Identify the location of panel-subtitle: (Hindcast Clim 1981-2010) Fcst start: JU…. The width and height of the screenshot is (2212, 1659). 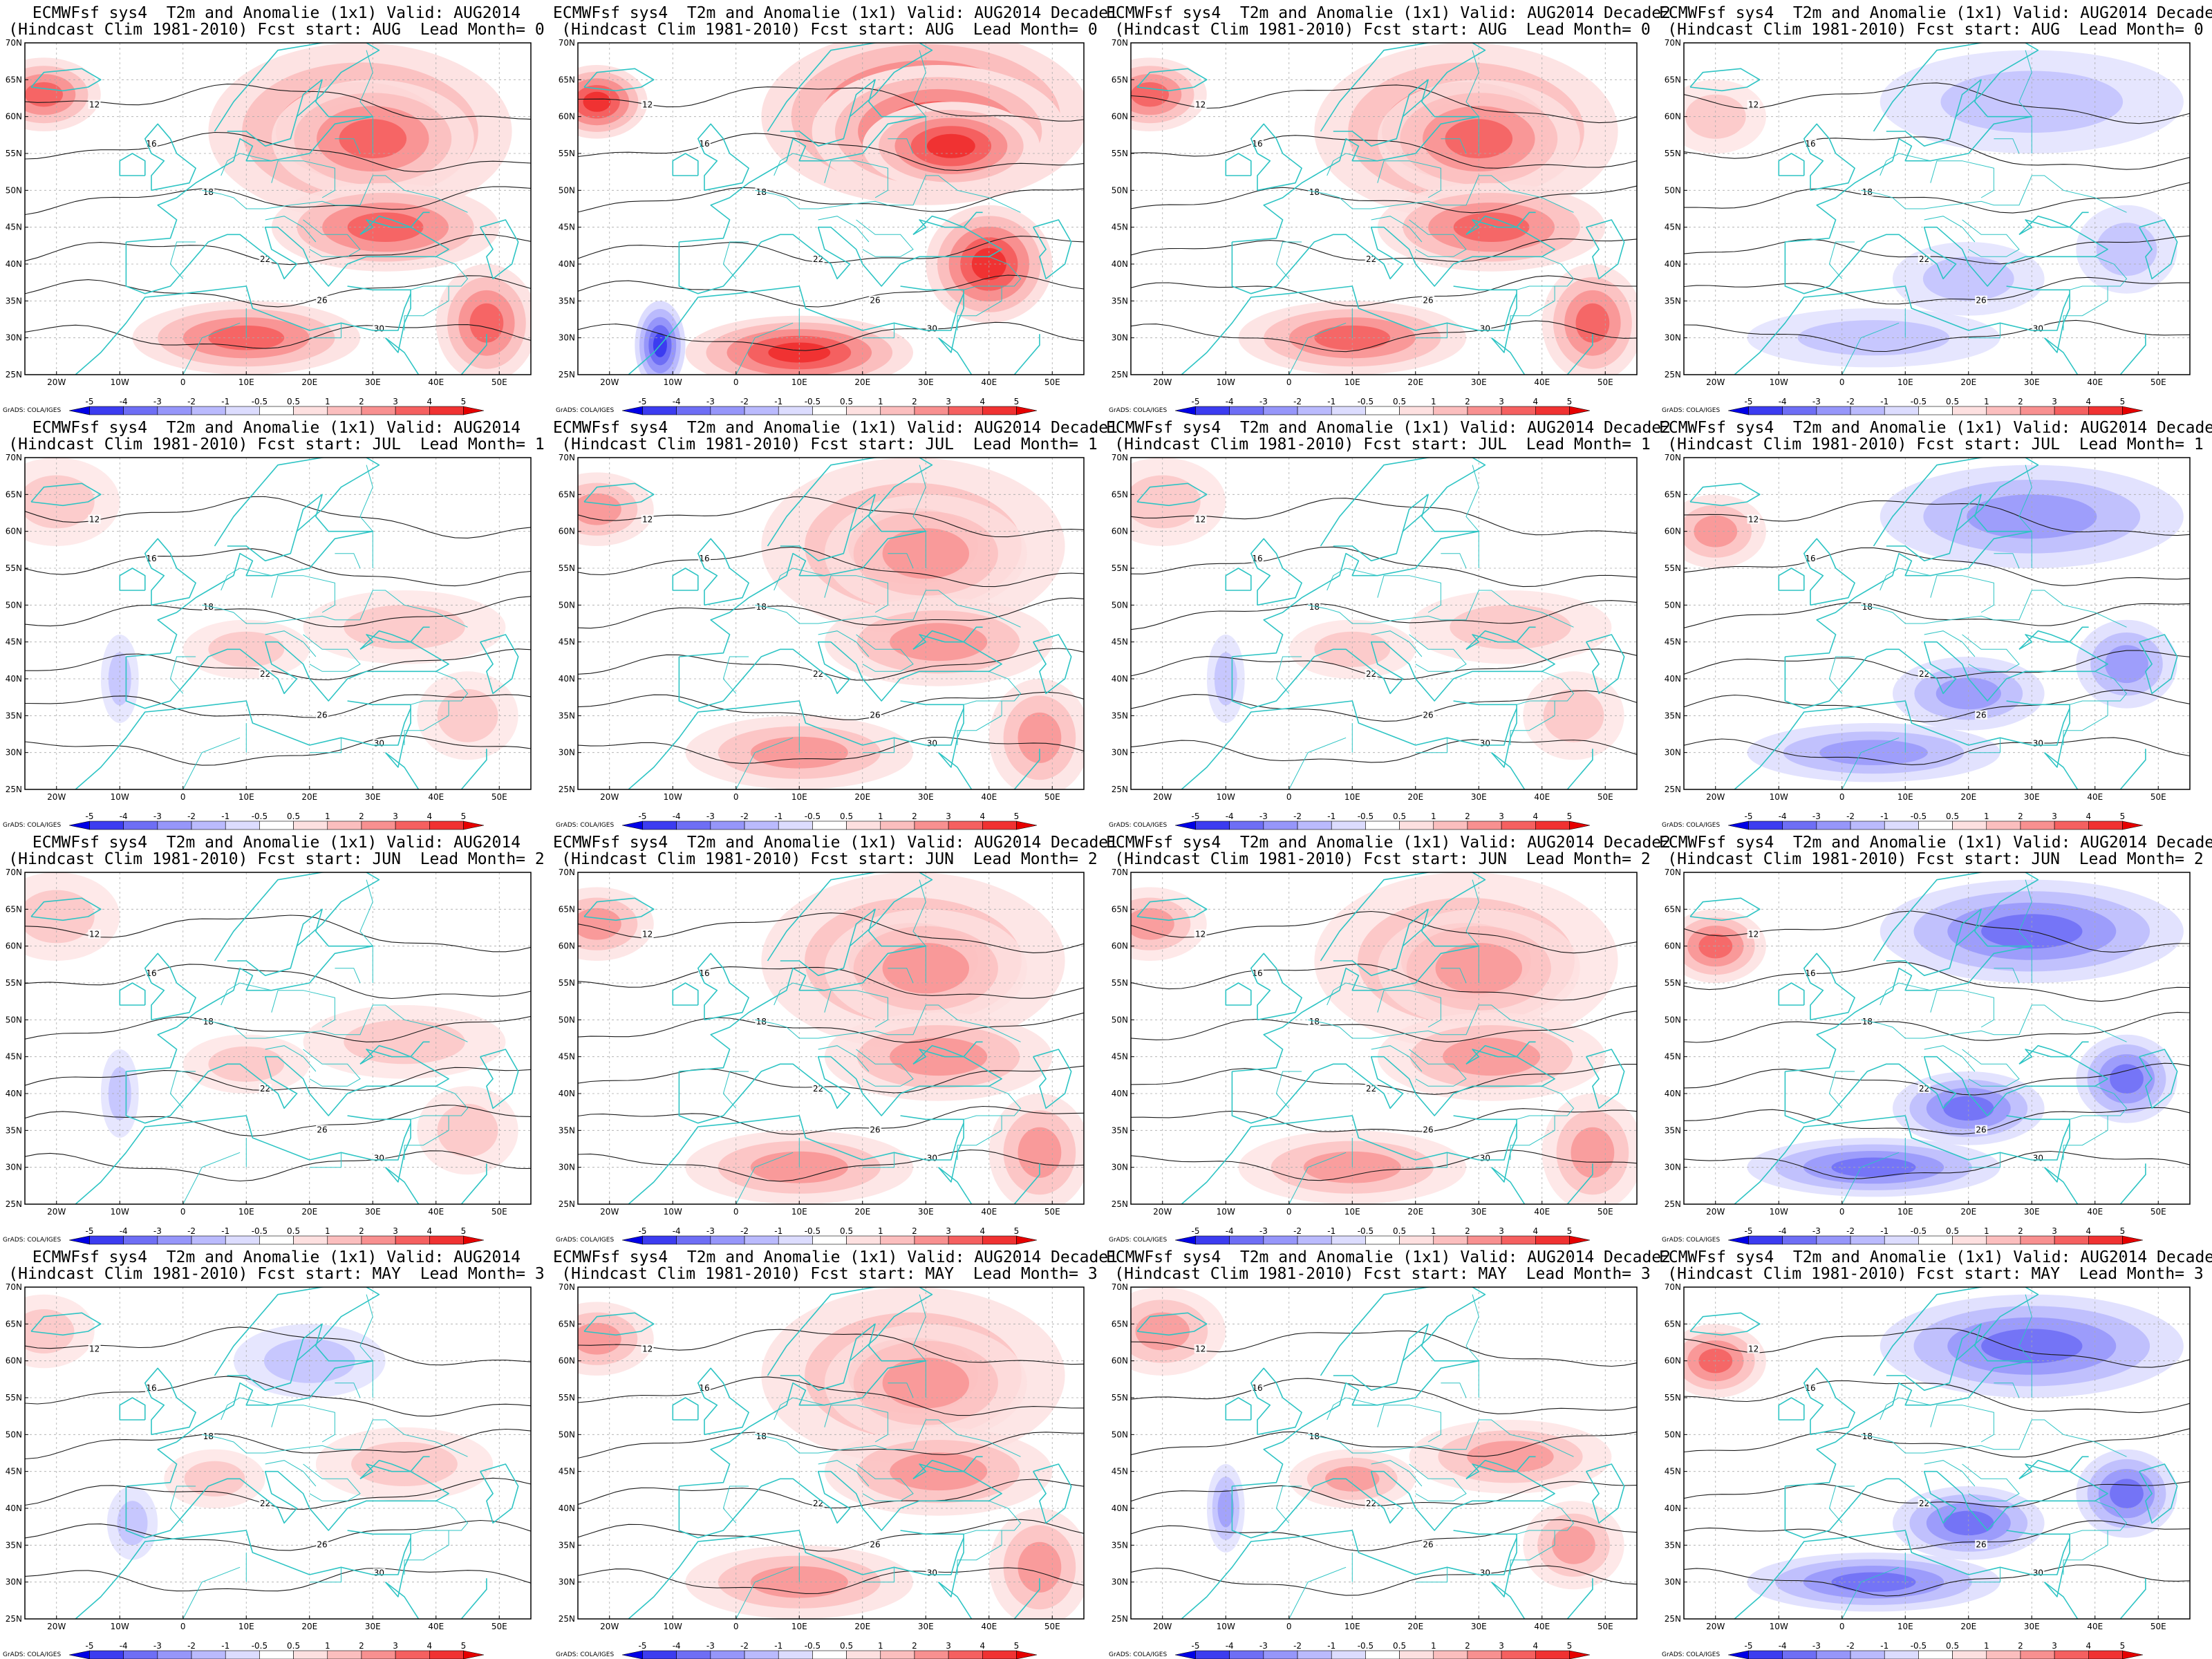
(829, 444).